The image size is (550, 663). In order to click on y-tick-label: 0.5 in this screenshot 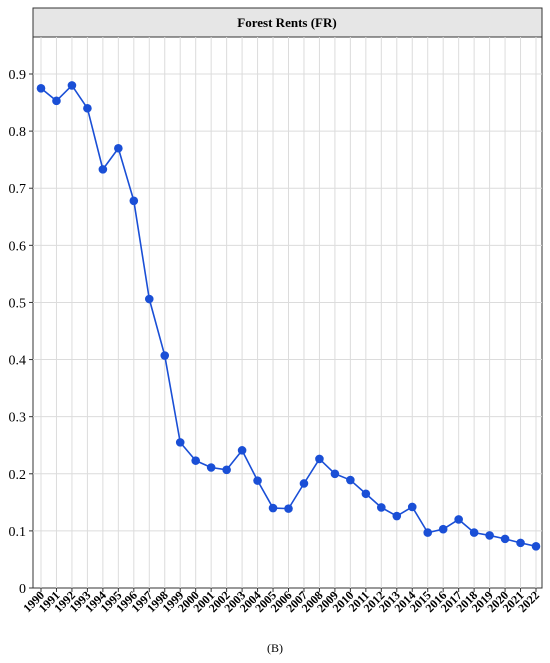, I will do `click(18, 303)`.